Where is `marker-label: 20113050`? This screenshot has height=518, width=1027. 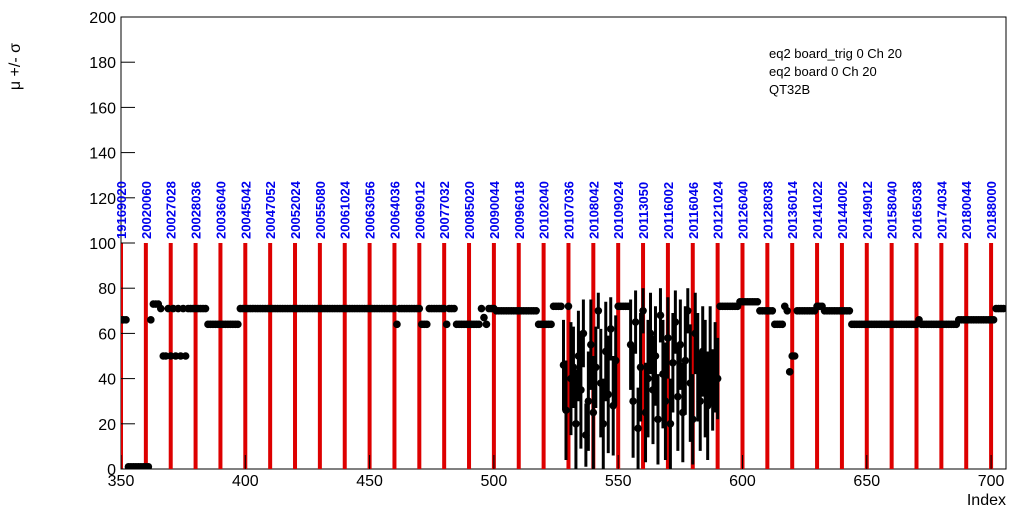
marker-label: 20113050 is located at coordinates (643, 210).